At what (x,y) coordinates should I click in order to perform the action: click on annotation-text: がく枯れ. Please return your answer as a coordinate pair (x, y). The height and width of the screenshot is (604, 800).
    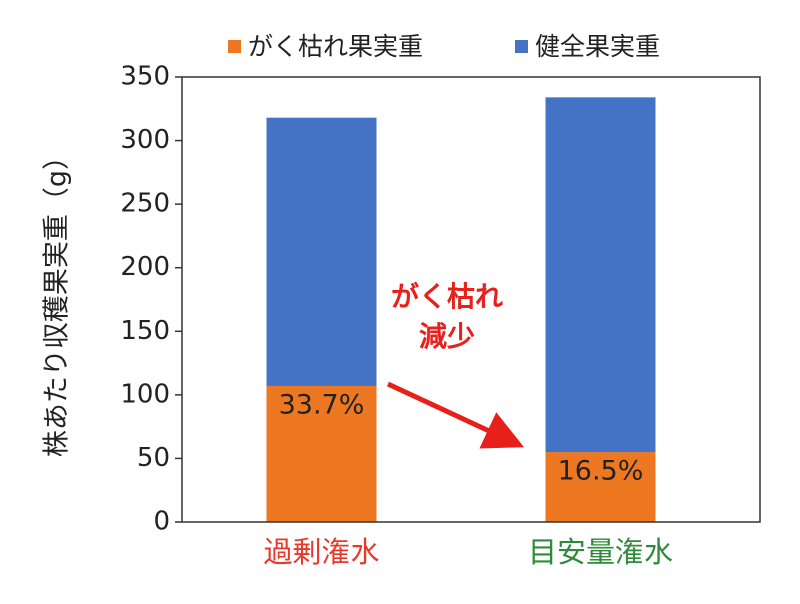
    Looking at the image, I should click on (447, 296).